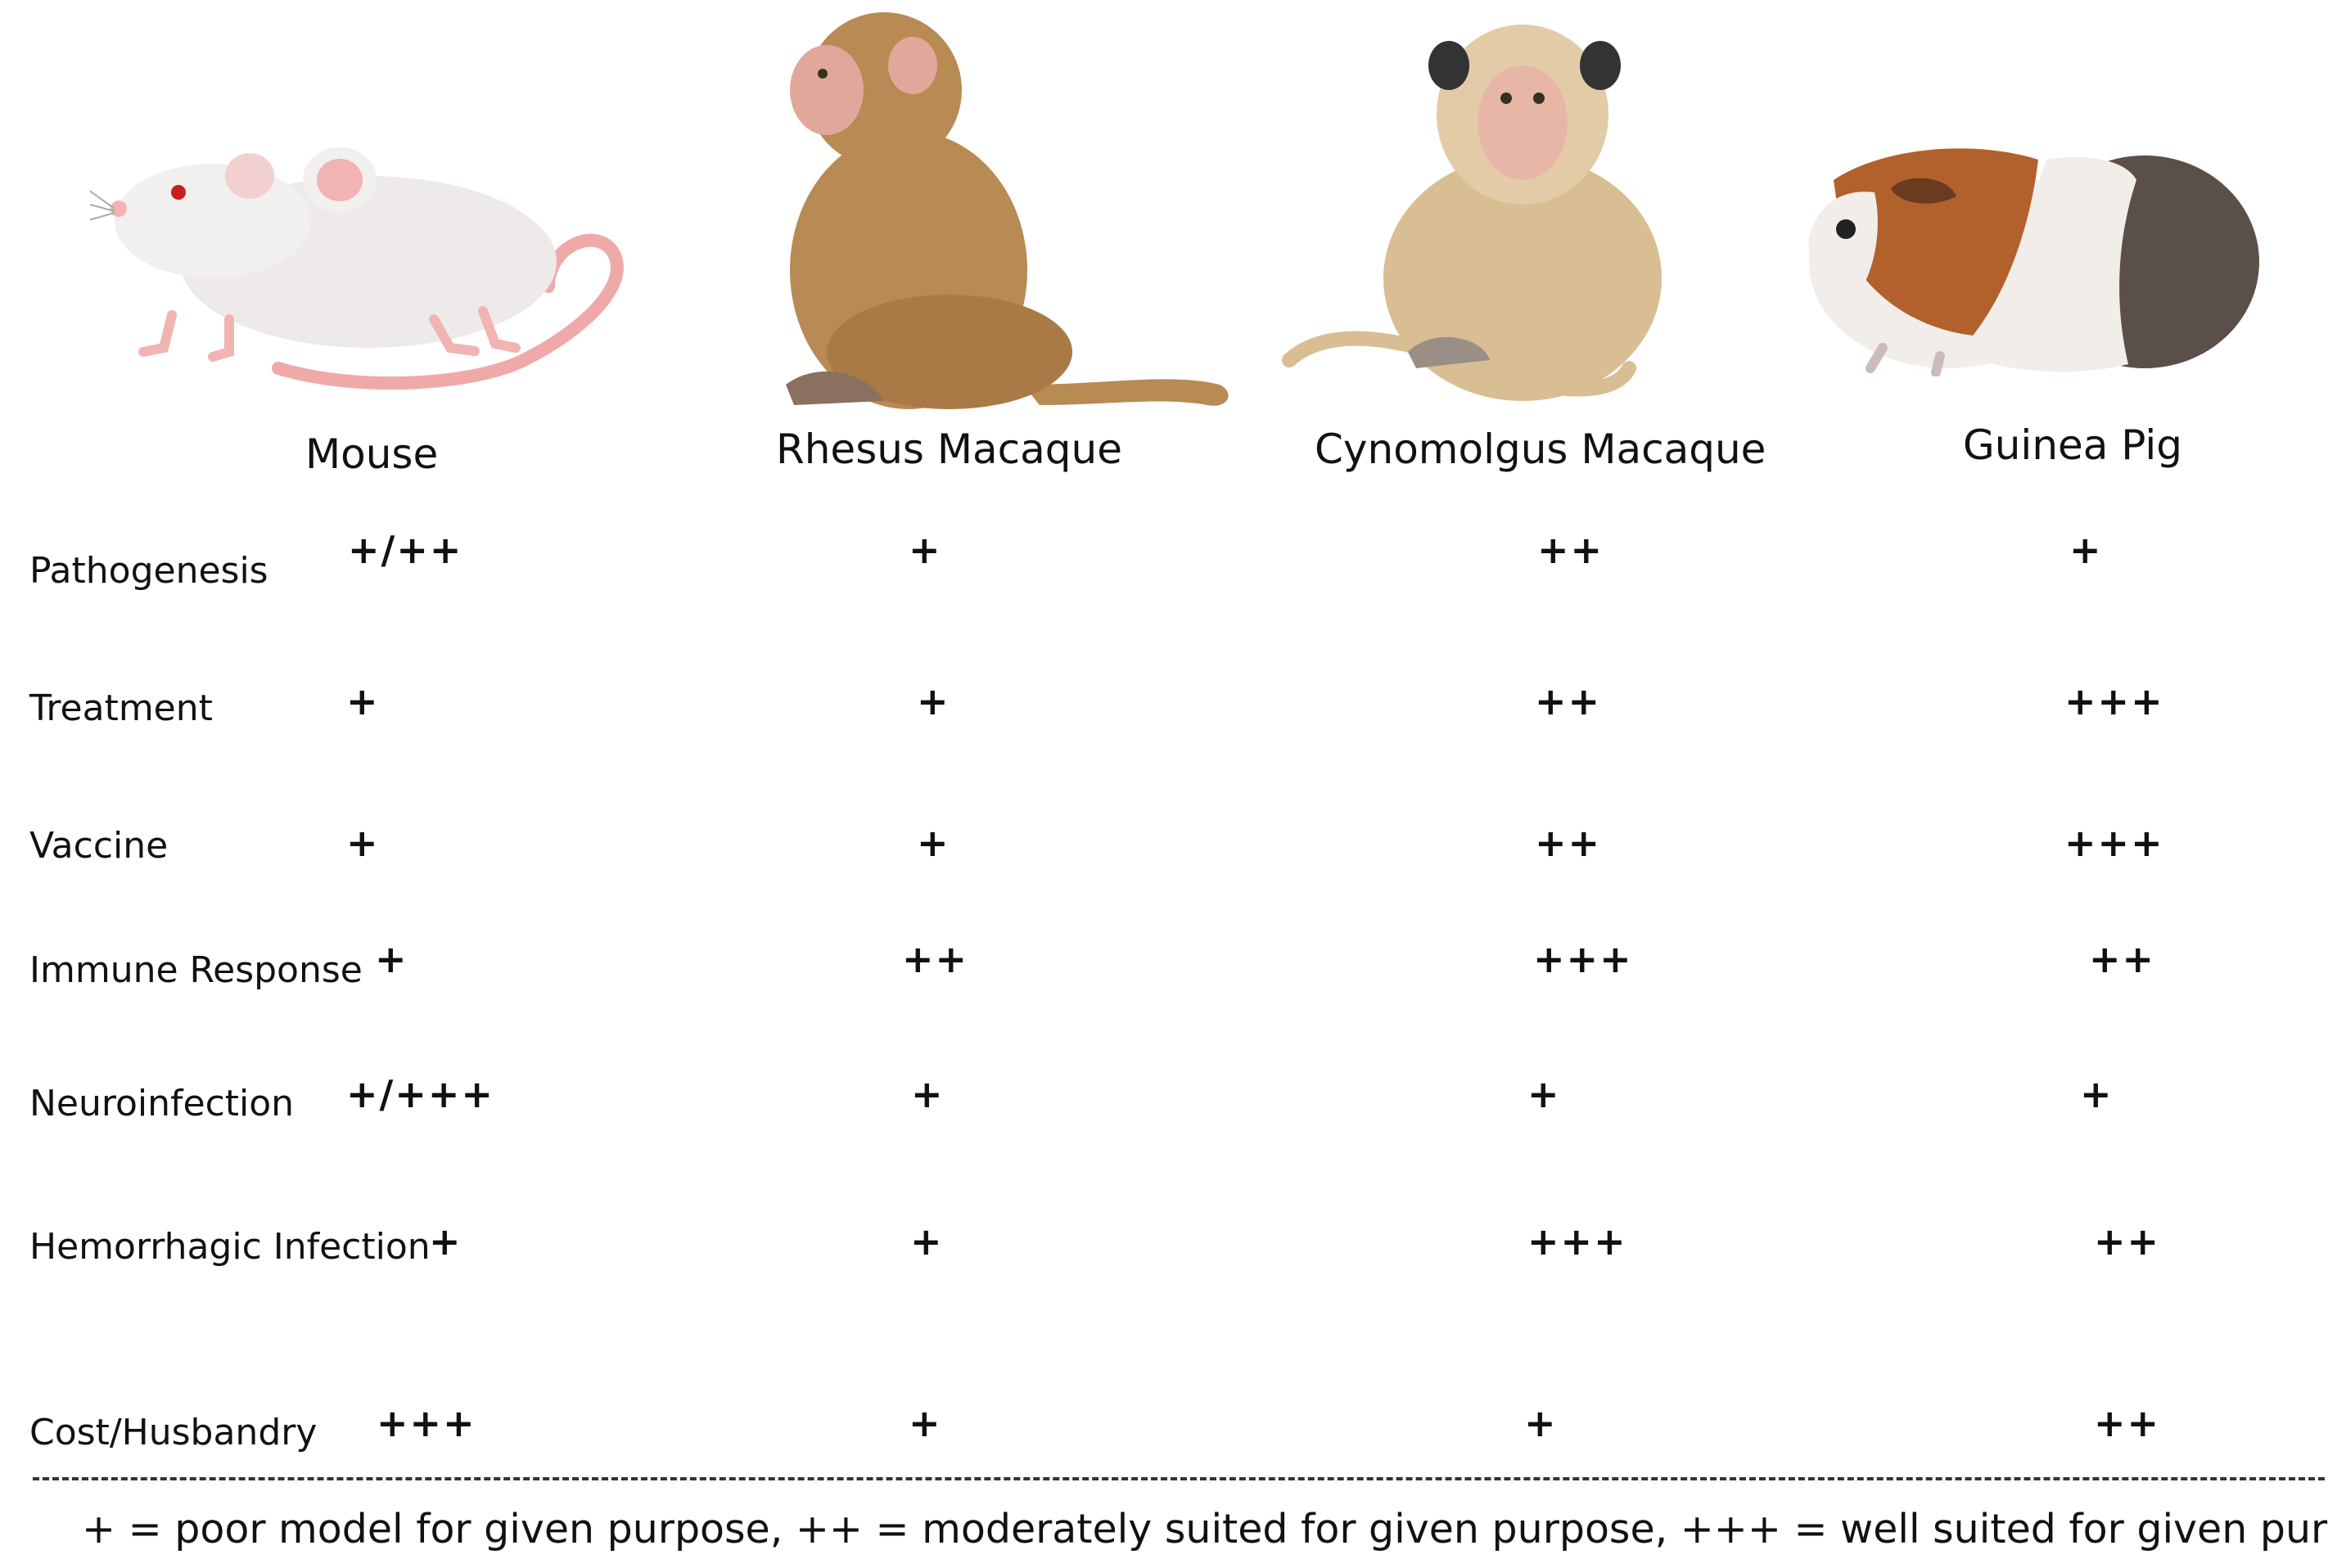  What do you see at coordinates (230, 1247) in the screenshot?
I see `row-label-hemorrhagic-infection: Hemorrhagic Infection` at bounding box center [230, 1247].